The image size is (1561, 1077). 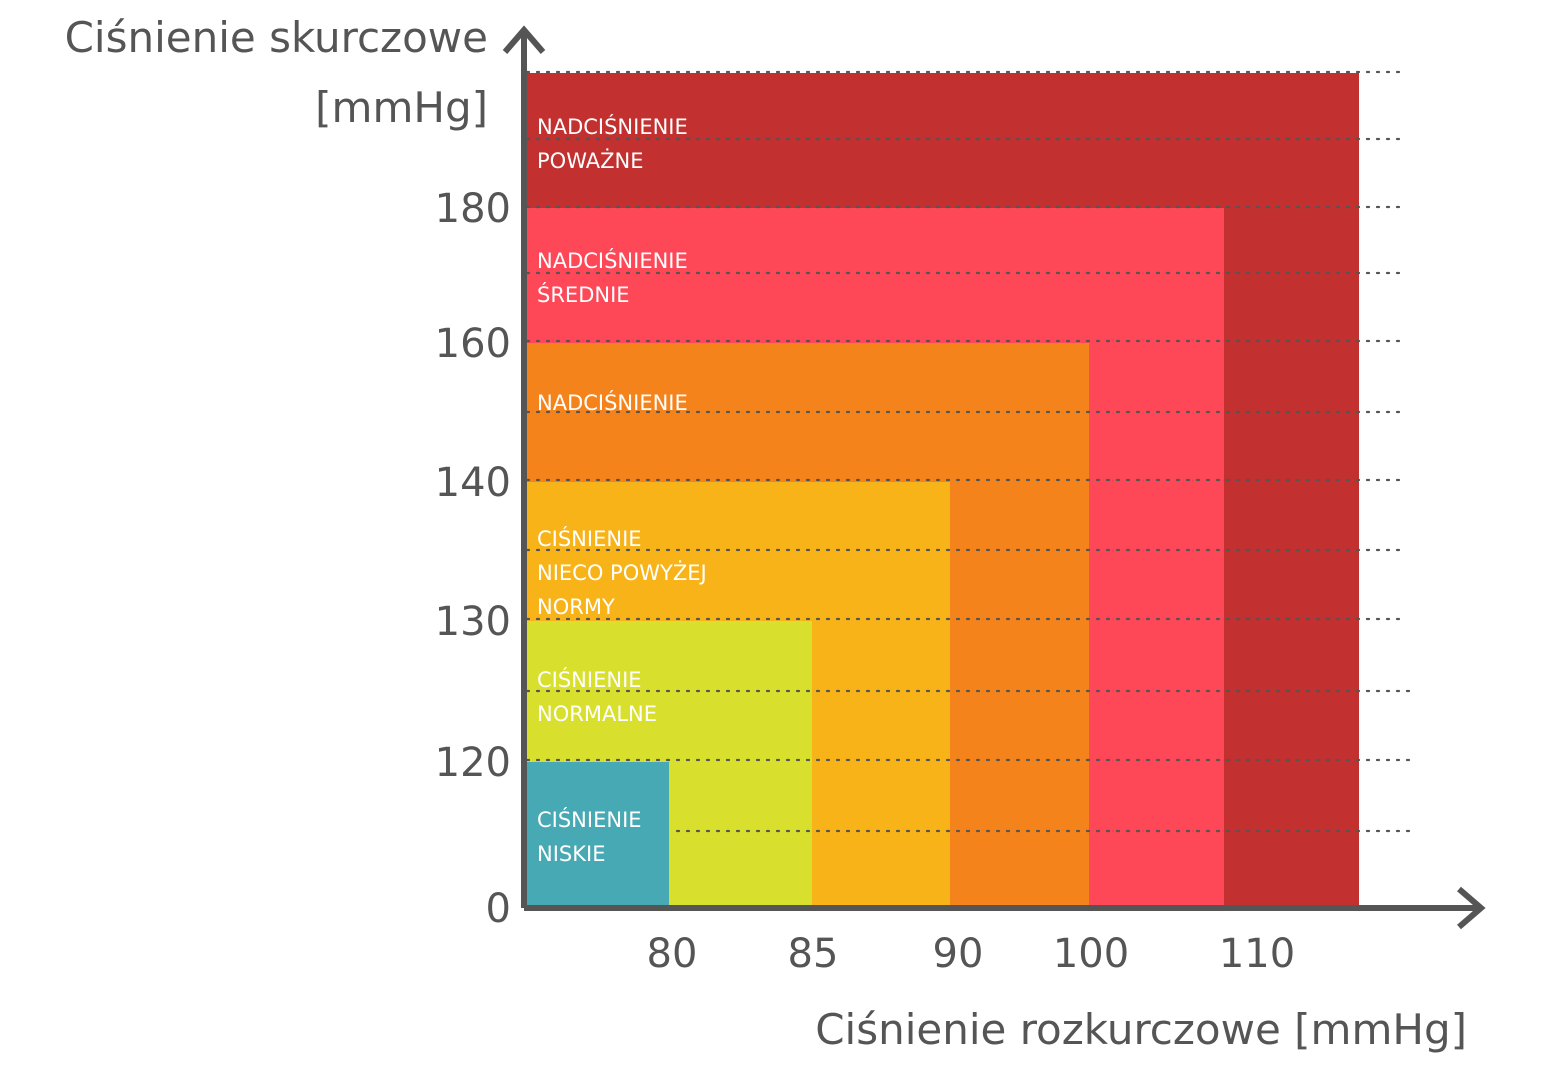 What do you see at coordinates (672, 954) in the screenshot?
I see `x-tick-80: 80` at bounding box center [672, 954].